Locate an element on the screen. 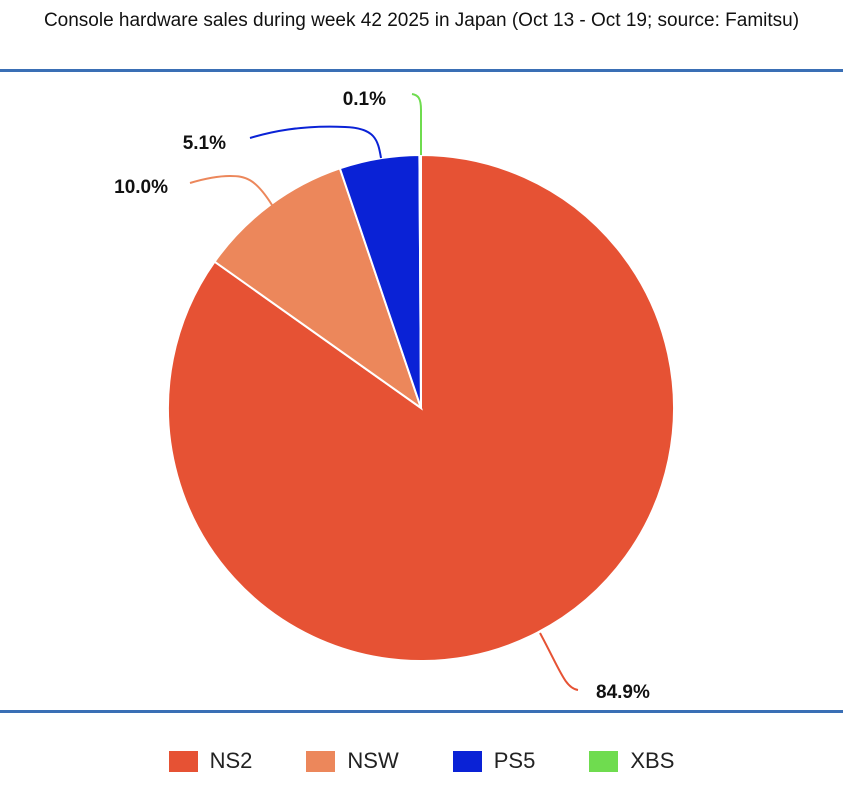 This screenshot has width=843, height=800. legend-item-xbs: XBS is located at coordinates (631, 761).